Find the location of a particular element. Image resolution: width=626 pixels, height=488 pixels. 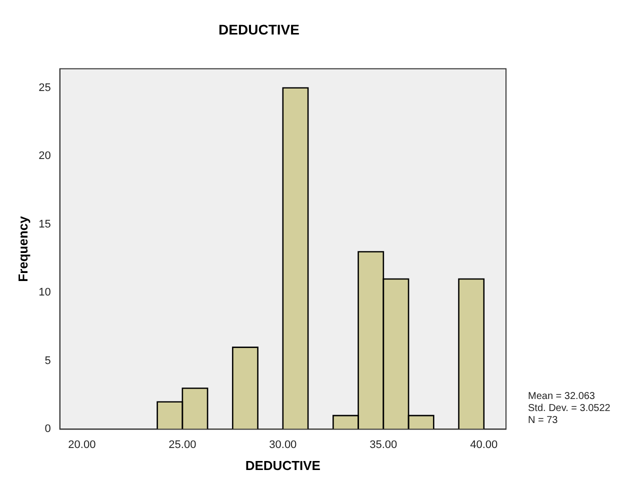

text: Mean = 32.063 is located at coordinates (562, 396).